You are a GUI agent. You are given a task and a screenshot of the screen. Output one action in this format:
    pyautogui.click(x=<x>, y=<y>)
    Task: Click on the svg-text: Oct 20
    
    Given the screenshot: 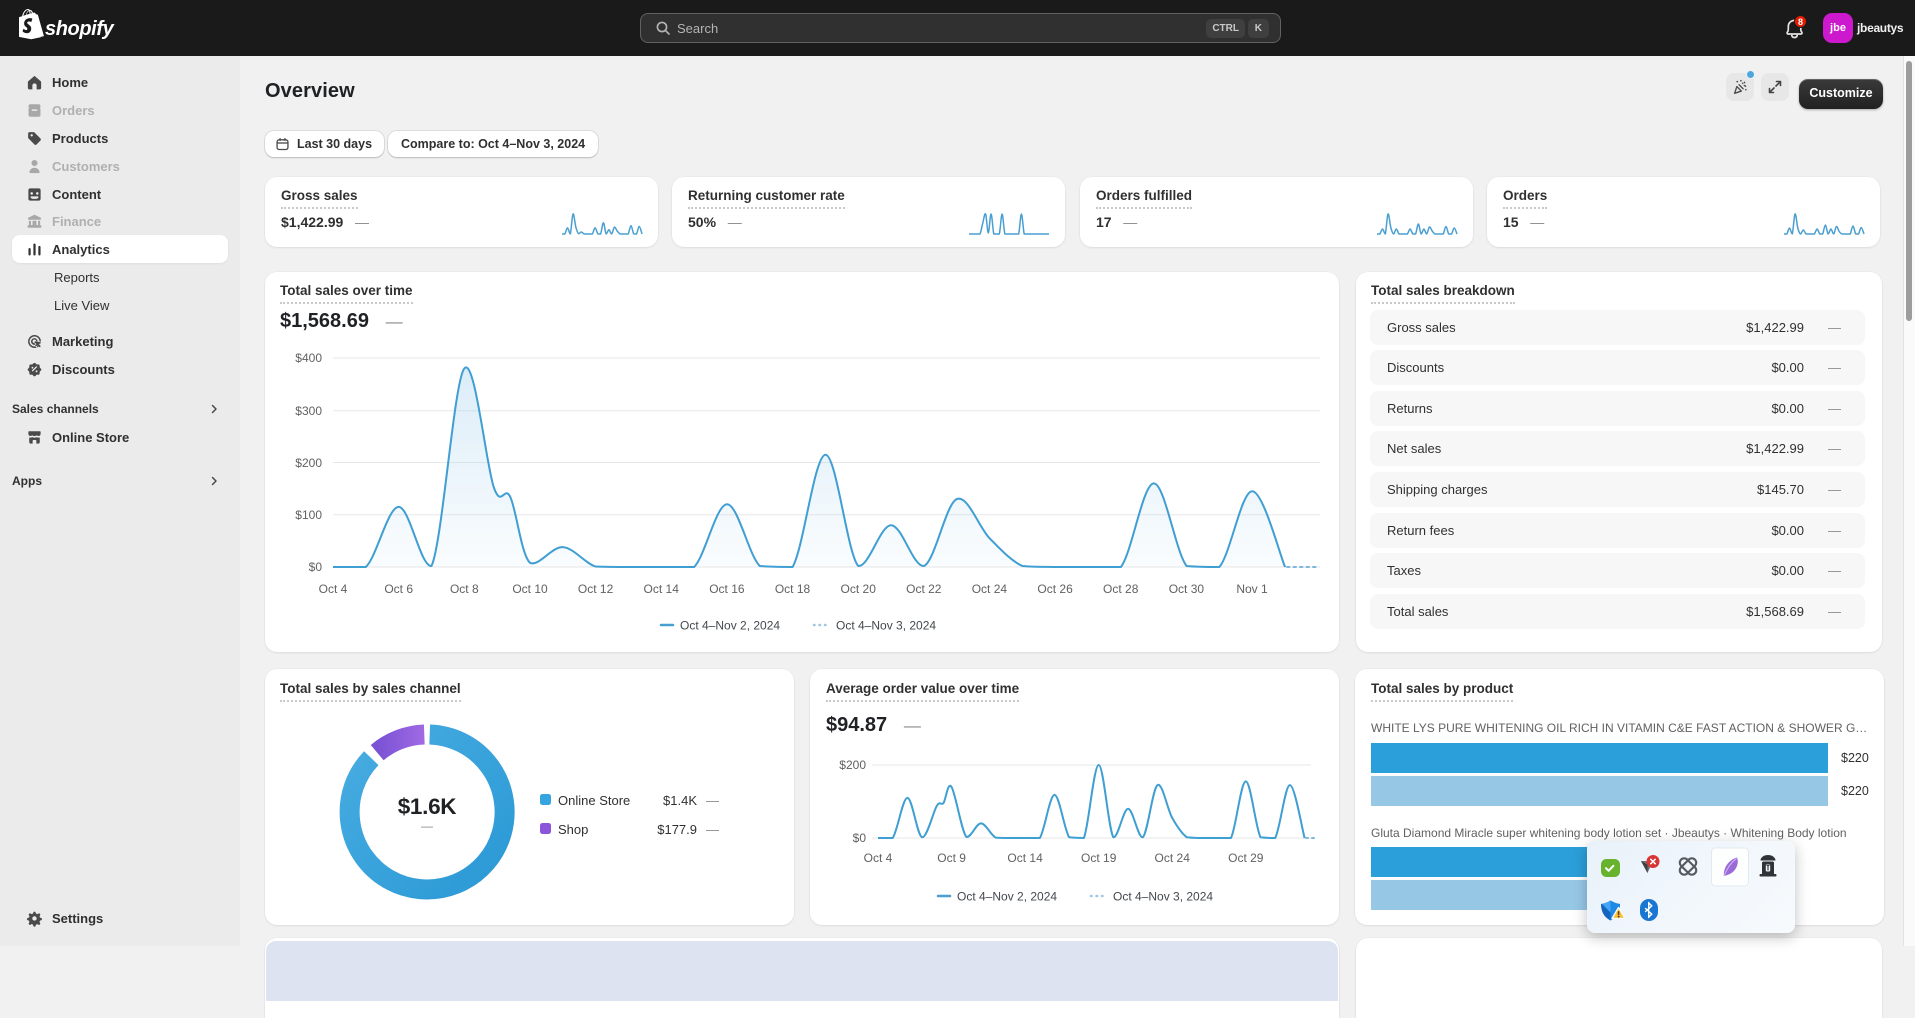 What is the action you would take?
    pyautogui.click(x=859, y=589)
    